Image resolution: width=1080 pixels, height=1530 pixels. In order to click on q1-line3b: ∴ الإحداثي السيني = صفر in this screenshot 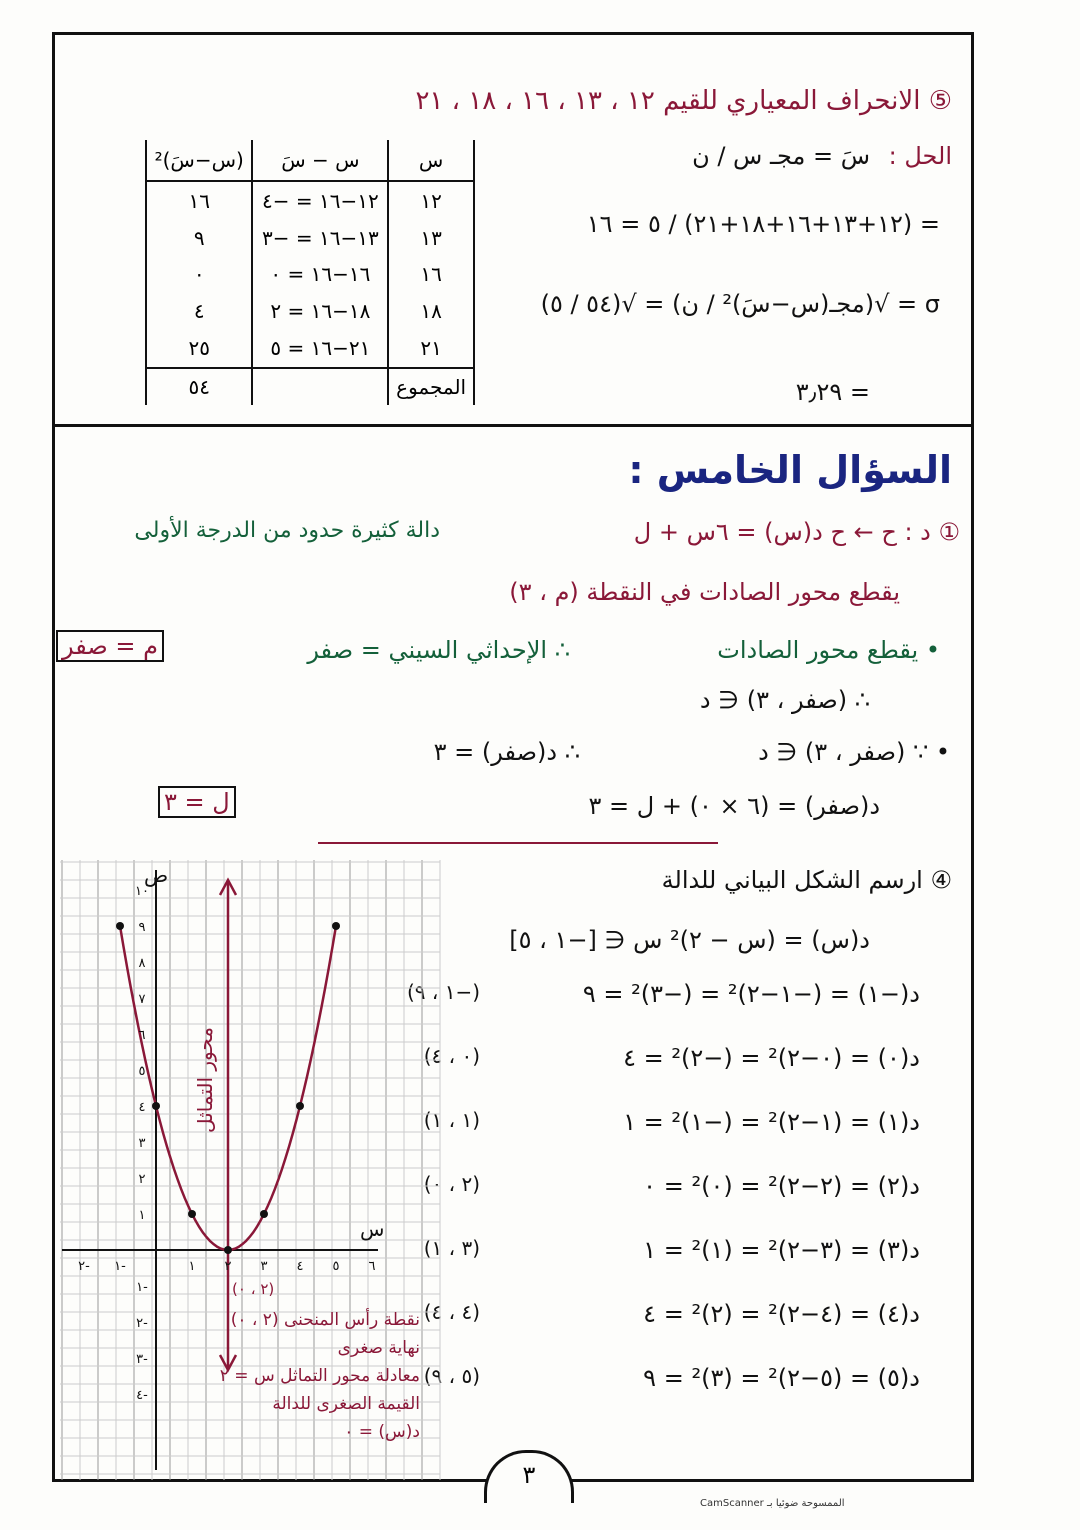, I will do `click(438, 650)`.